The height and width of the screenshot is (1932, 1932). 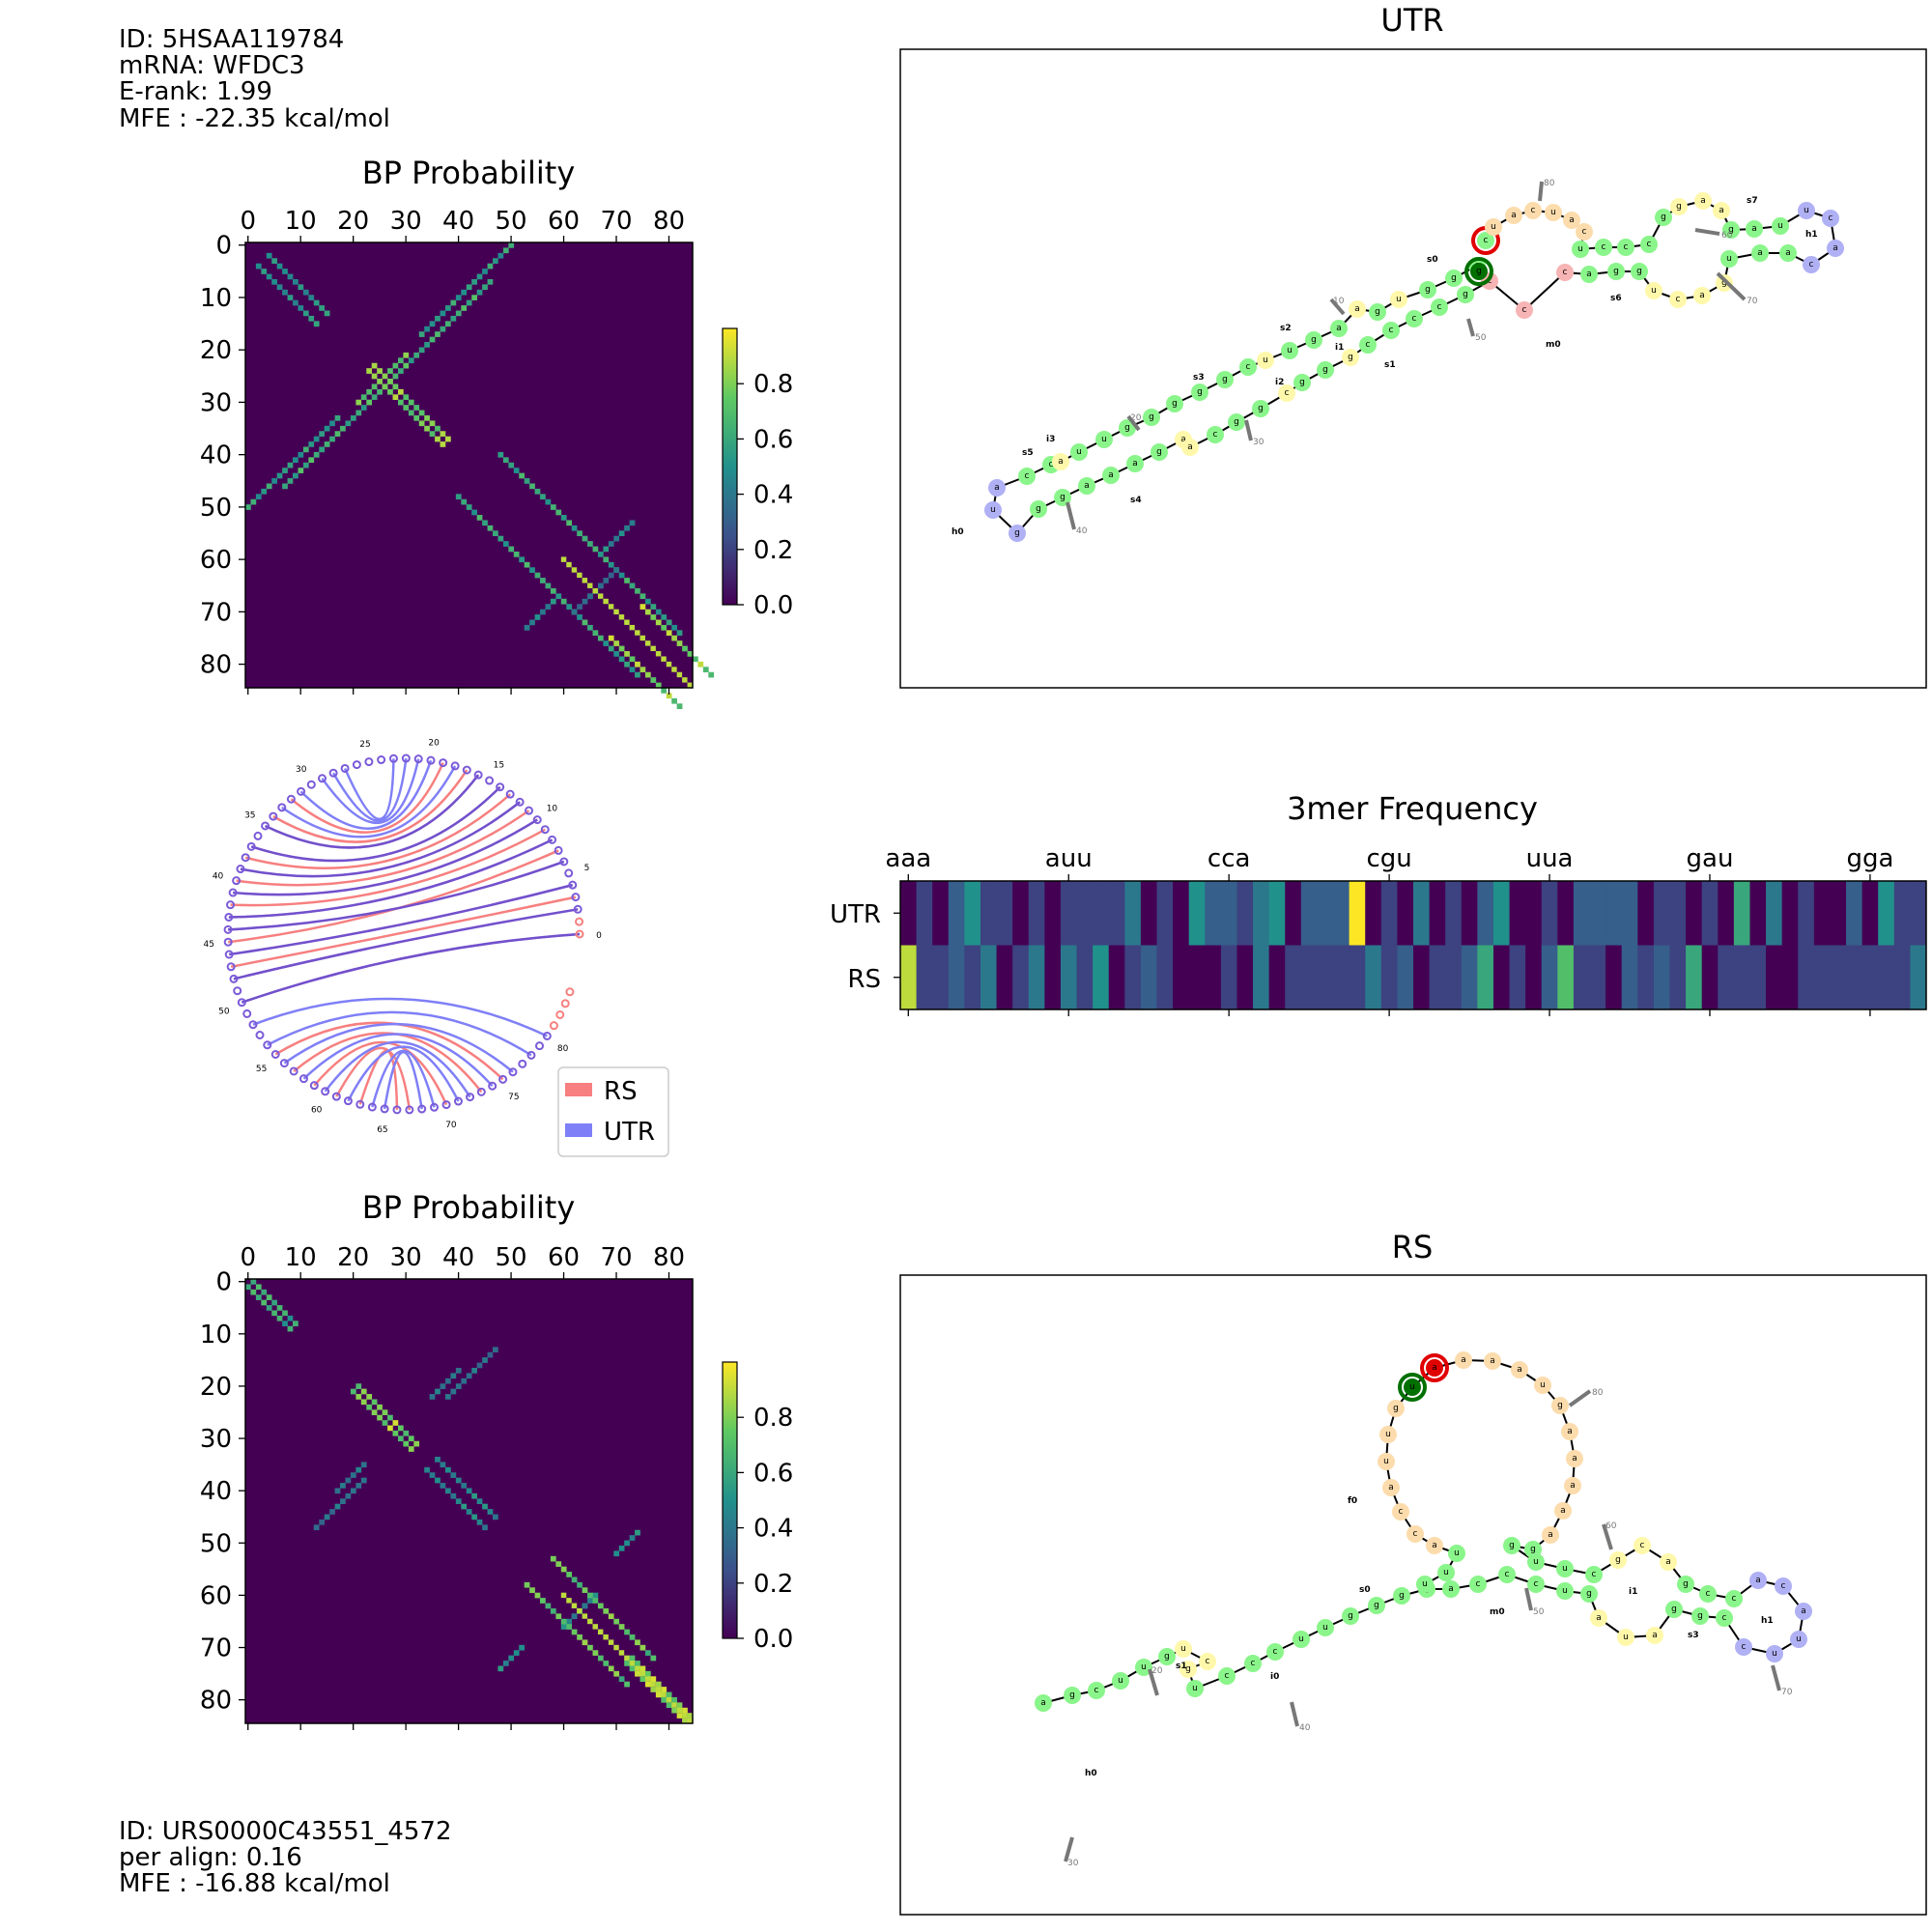 What do you see at coordinates (1413, 945) in the screenshot?
I see `kmer-cells` at bounding box center [1413, 945].